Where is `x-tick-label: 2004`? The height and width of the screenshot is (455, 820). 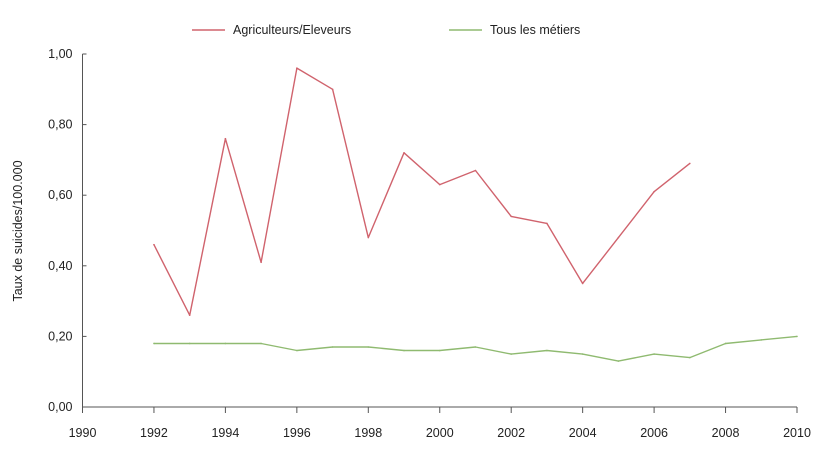
x-tick-label: 2004 is located at coordinates (583, 433).